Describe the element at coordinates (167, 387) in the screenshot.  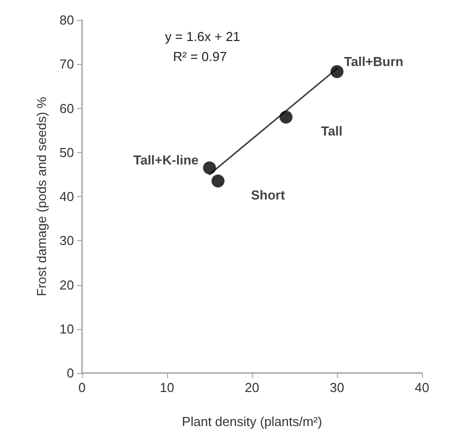
I see `x-tick-label: 10` at that location.